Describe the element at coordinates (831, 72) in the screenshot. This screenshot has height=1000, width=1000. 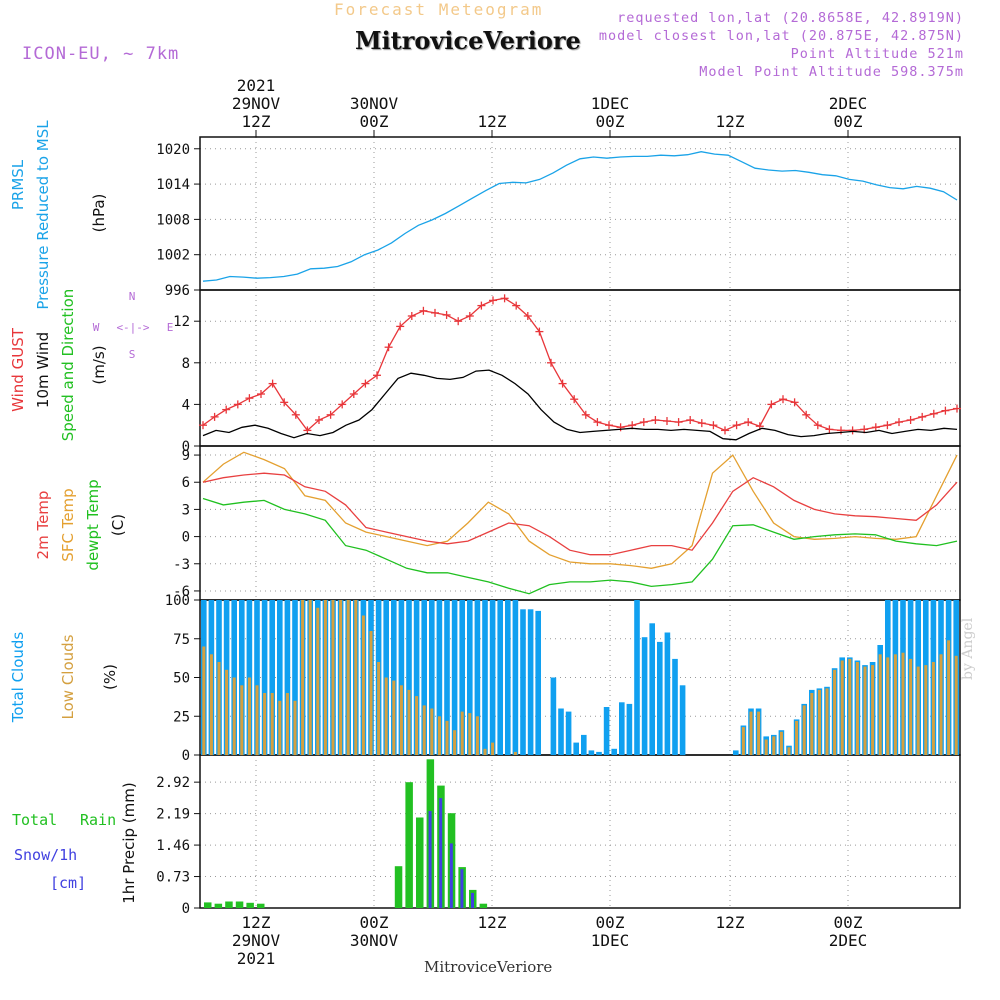
I see `model-altitude: Model Point Altitude 598.375m` at that location.